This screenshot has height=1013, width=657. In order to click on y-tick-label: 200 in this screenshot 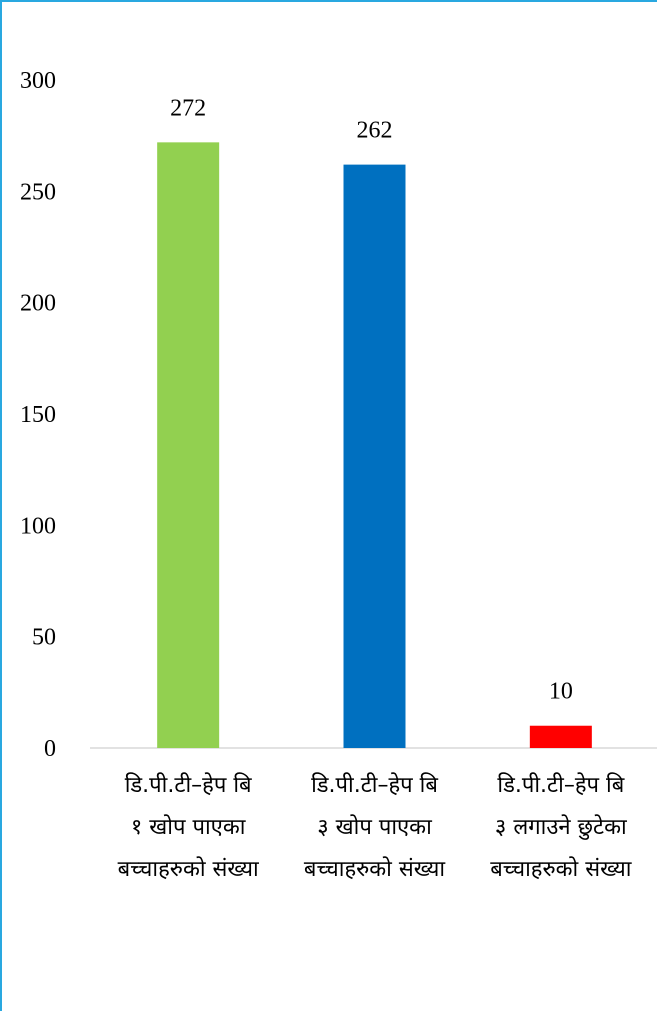, I will do `click(38, 304)`.